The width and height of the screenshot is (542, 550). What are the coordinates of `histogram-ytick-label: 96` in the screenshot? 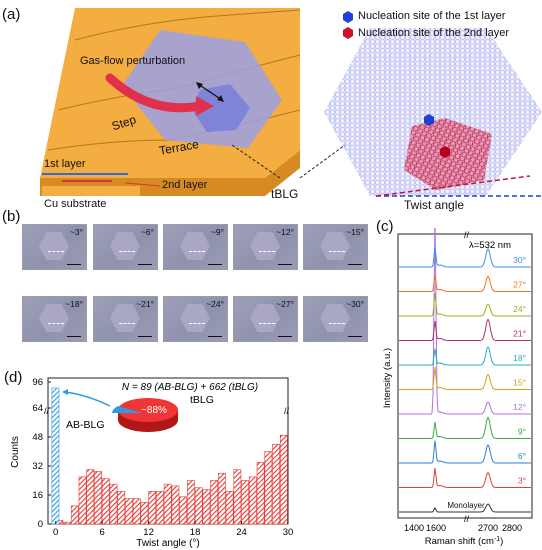 It's located at (37, 382).